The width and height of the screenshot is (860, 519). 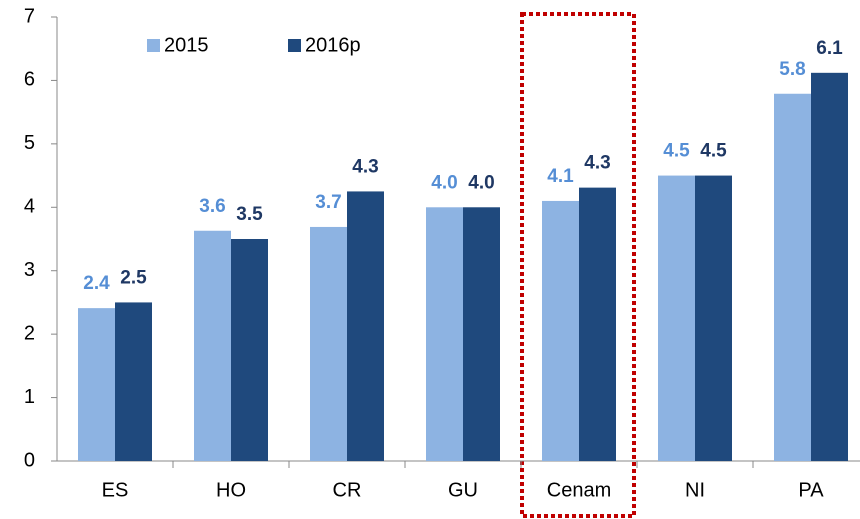 What do you see at coordinates (29, 333) in the screenshot?
I see `y-tick-label: 2` at bounding box center [29, 333].